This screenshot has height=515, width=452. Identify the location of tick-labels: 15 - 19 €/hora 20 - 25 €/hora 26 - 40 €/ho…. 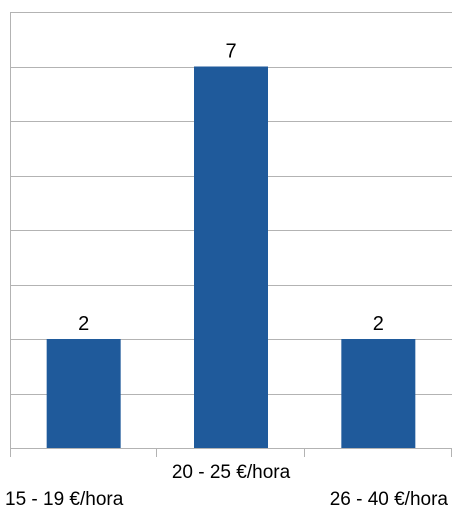
(226, 486).